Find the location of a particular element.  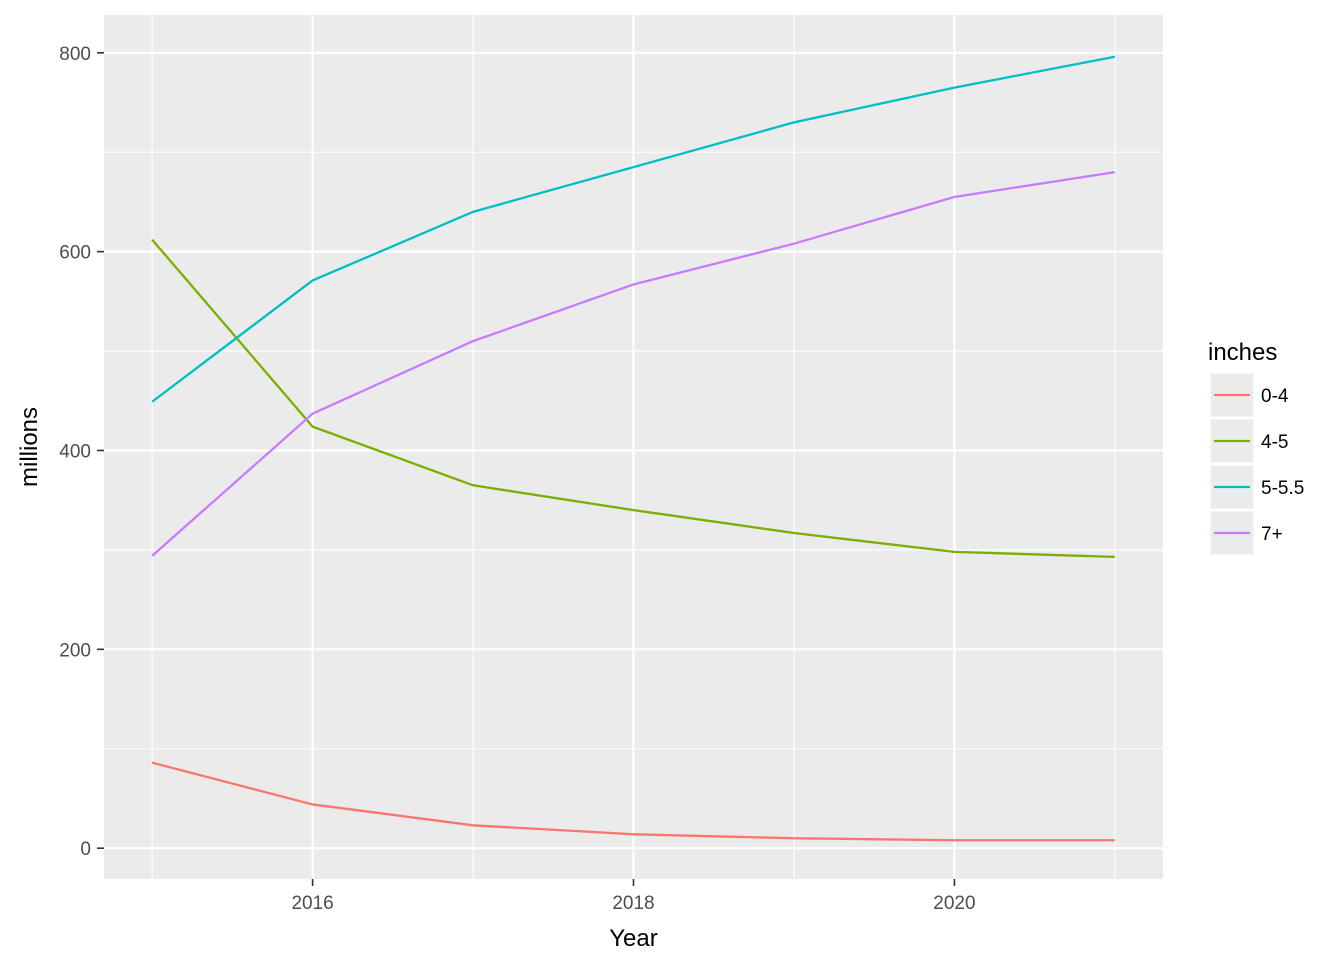

legend-label: 4-5 is located at coordinates (1274, 442).